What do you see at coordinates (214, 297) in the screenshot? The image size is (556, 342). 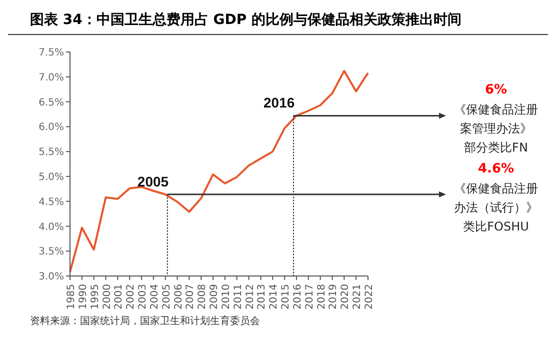 I see `x-tick-label: 2009` at bounding box center [214, 297].